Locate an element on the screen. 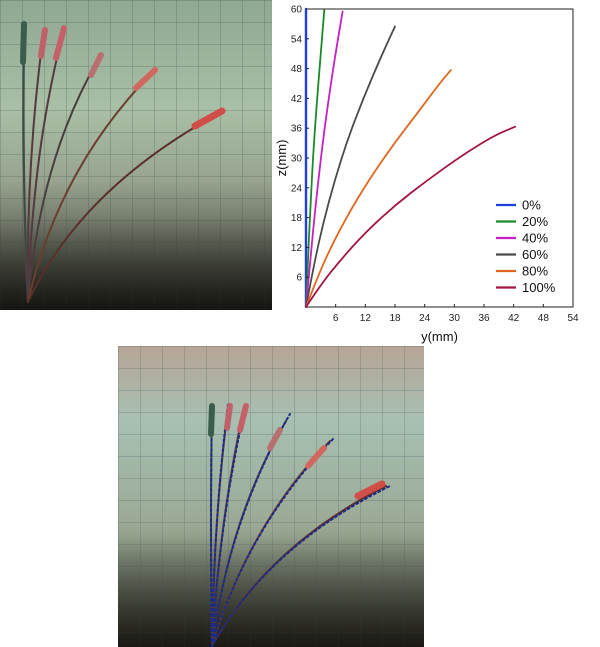  y-tick-label: 42 is located at coordinates (297, 99).